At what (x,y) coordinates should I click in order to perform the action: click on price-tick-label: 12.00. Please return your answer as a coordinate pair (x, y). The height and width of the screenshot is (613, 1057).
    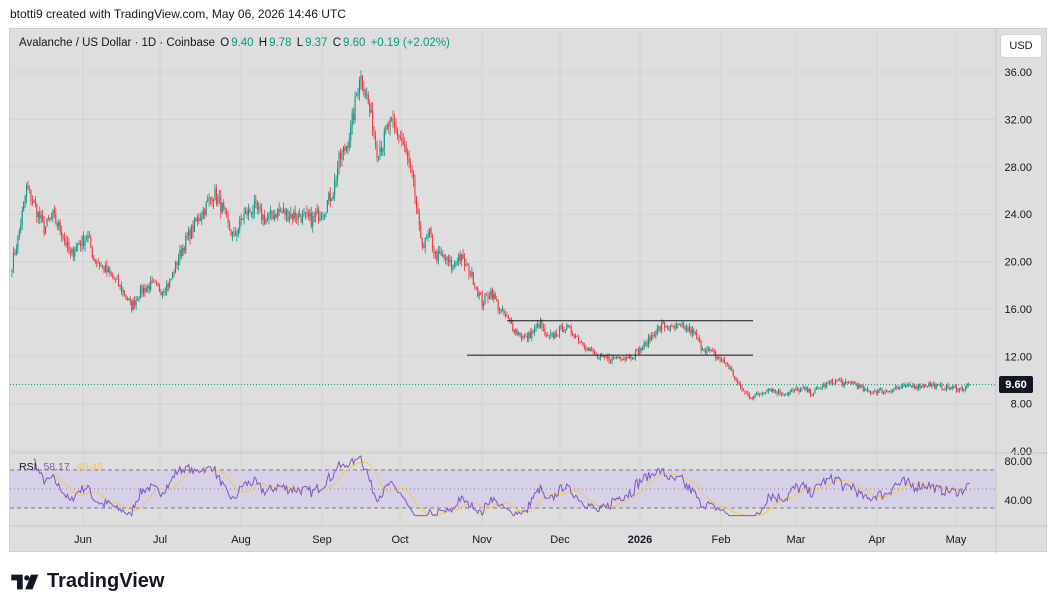
    Looking at the image, I should click on (1018, 357).